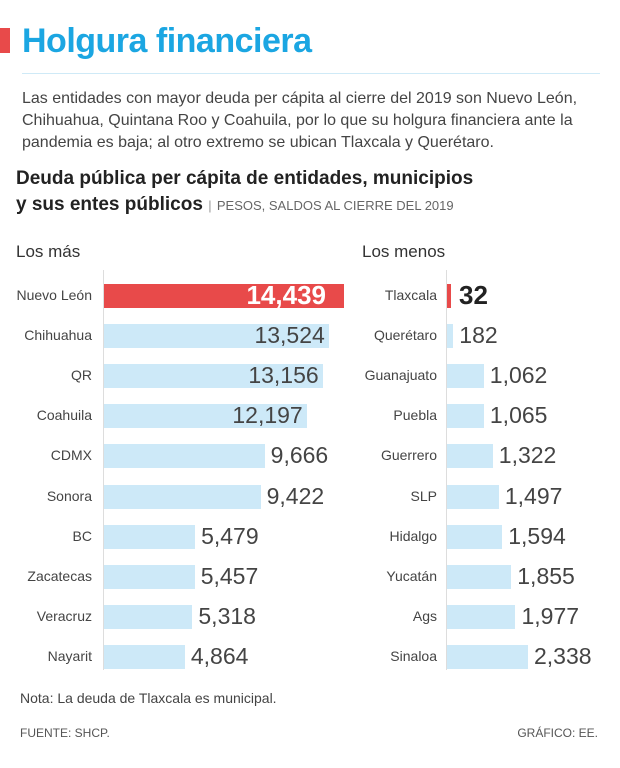 This screenshot has height=768, width=620. What do you see at coordinates (286, 295) in the screenshot?
I see `value-label: 14,439` at bounding box center [286, 295].